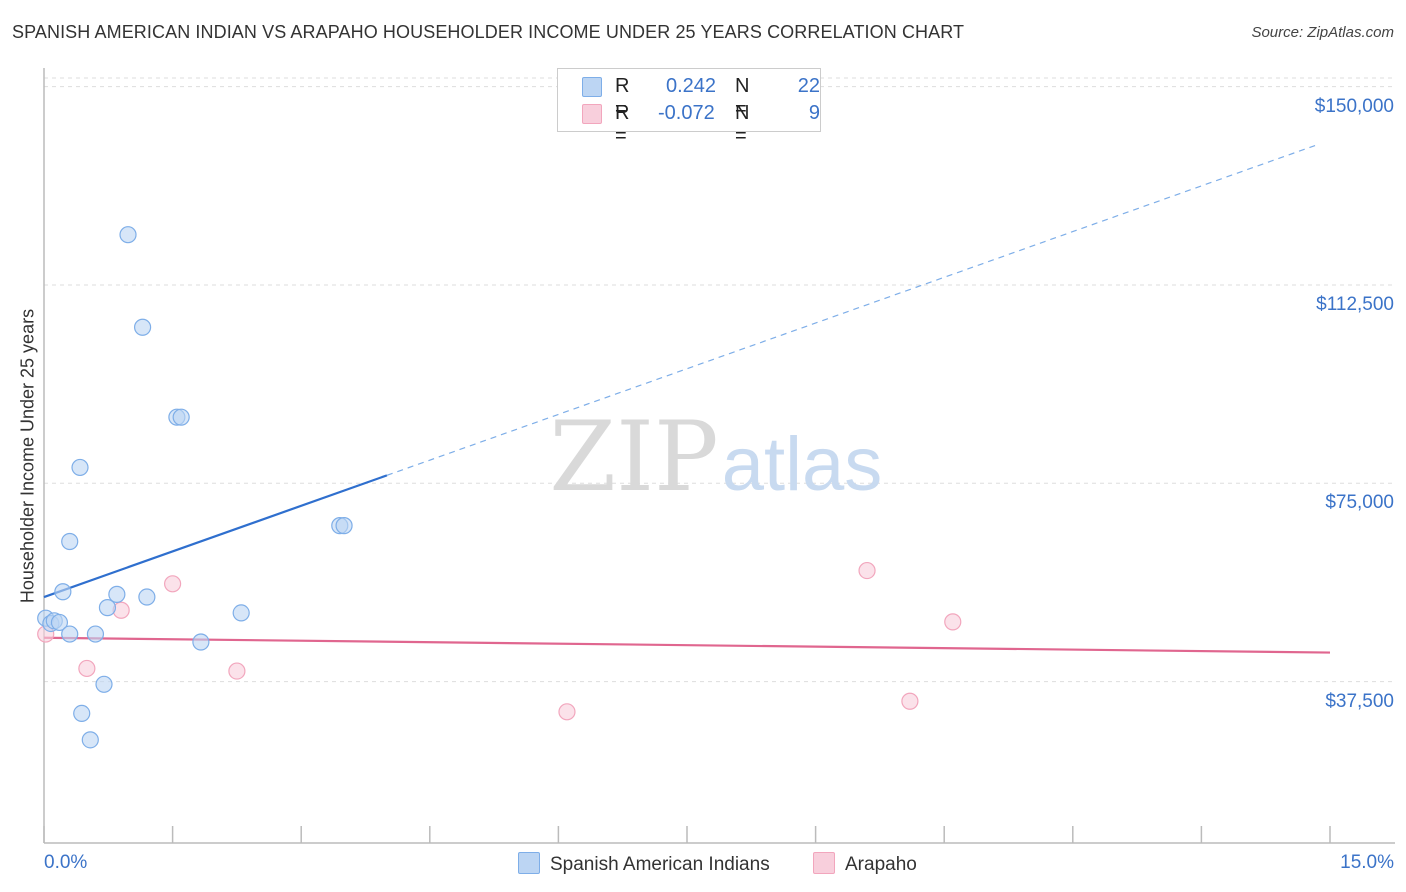 This screenshot has width=1406, height=892. What do you see at coordinates (824, 863) in the screenshot?
I see `bottom-legend-swatch-arapaho` at bounding box center [824, 863].